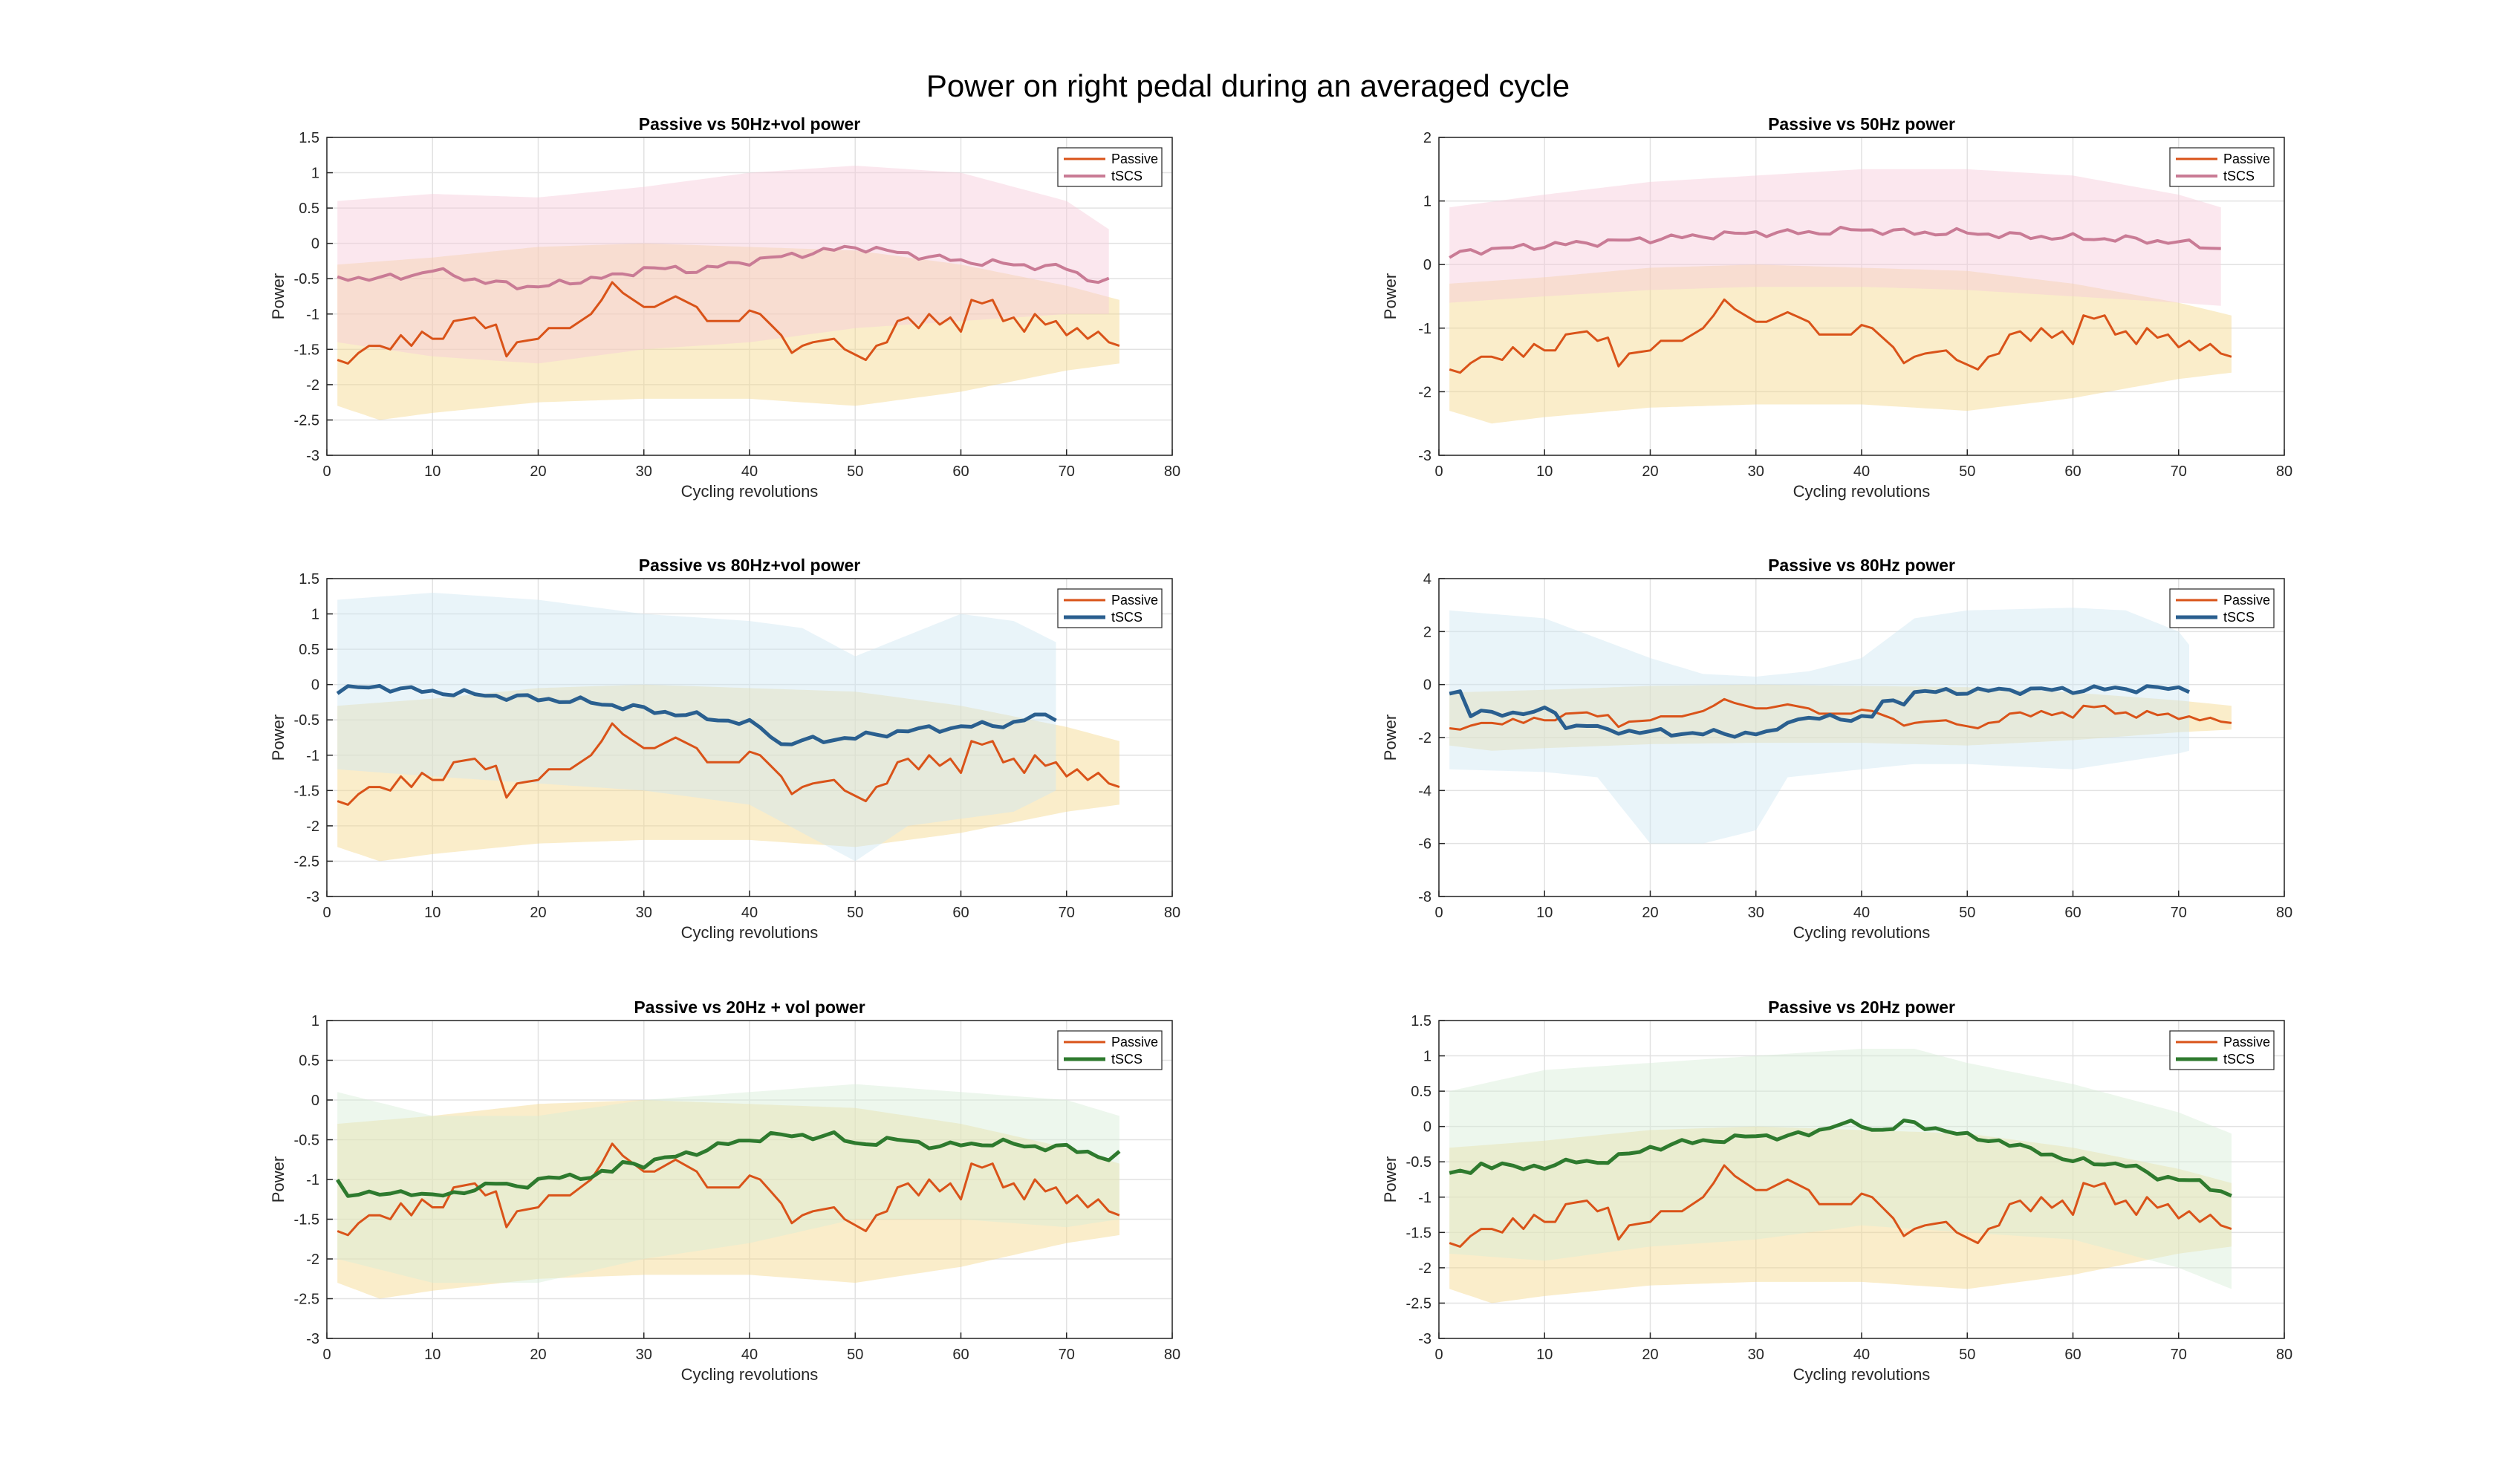 This screenshot has height=1484, width=2496. What do you see at coordinates (306, 1220) in the screenshot?
I see `y-tick-label: -1.5` at bounding box center [306, 1220].